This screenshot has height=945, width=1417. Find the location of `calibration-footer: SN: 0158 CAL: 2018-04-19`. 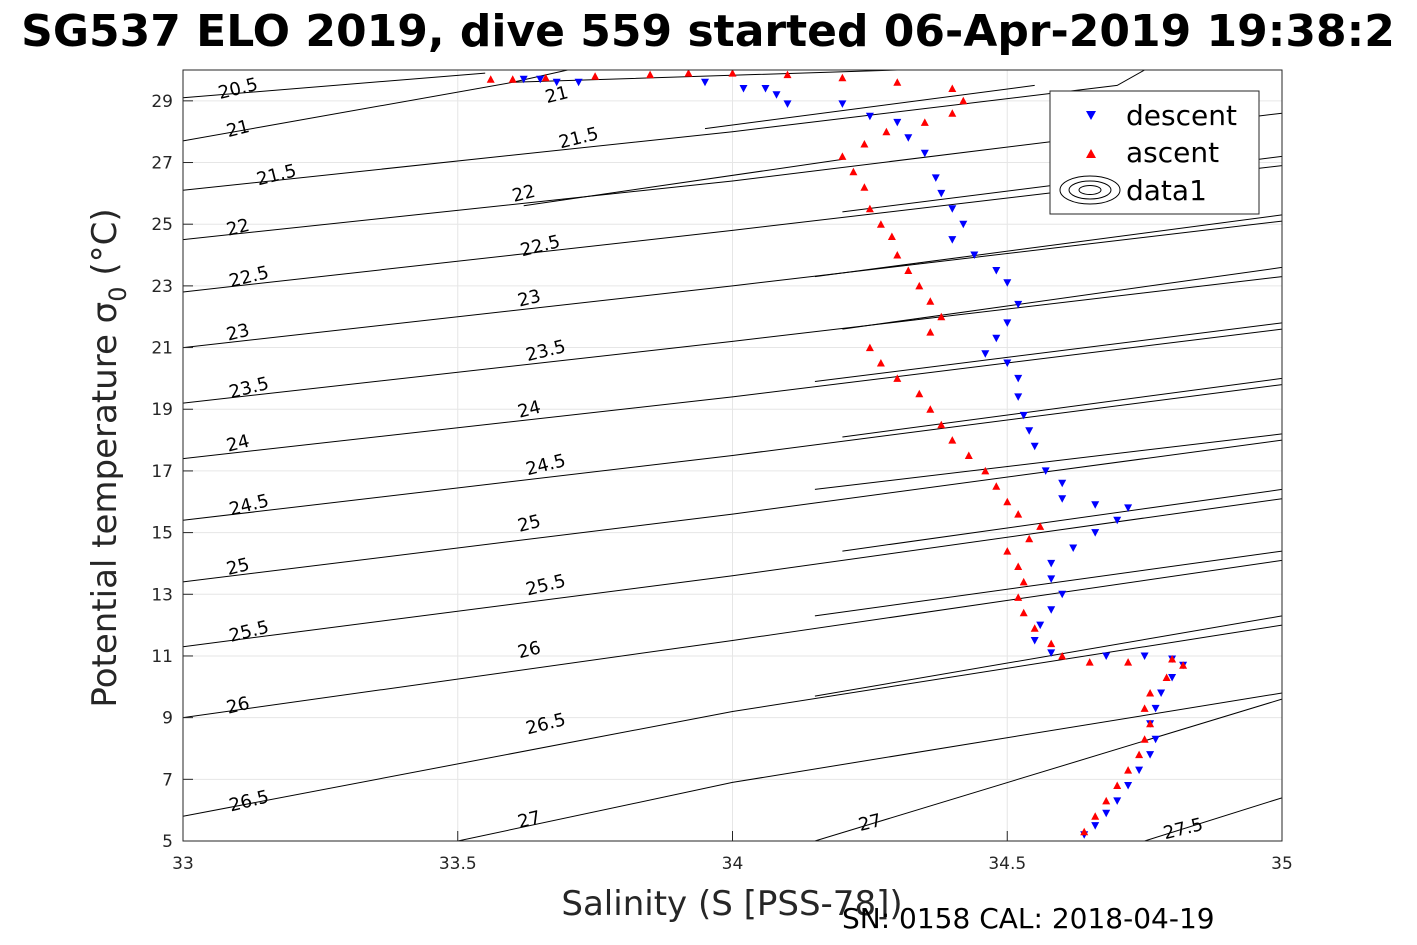

calibration-footer: SN: 0158 CAL: 2018-04-19 is located at coordinates (1028, 918).